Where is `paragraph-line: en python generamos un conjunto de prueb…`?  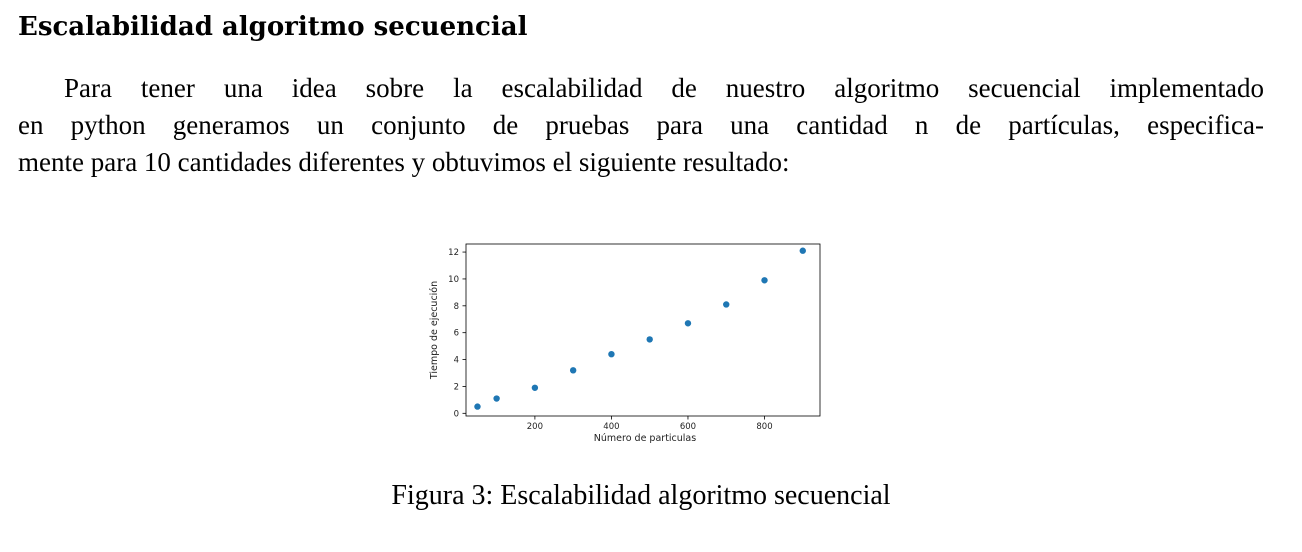
paragraph-line: en python generamos un conjunto de prueb… is located at coordinates (641, 125).